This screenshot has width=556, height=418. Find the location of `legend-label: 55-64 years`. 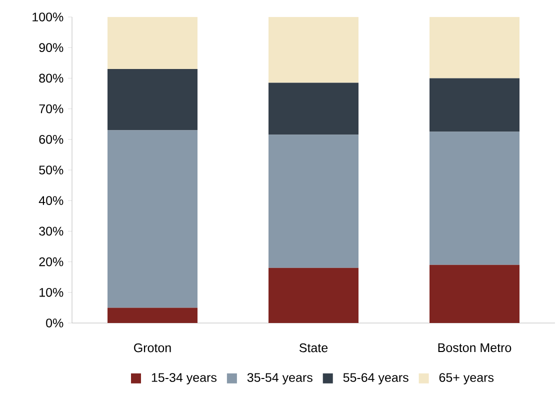

legend-label: 55-64 years is located at coordinates (375, 378).